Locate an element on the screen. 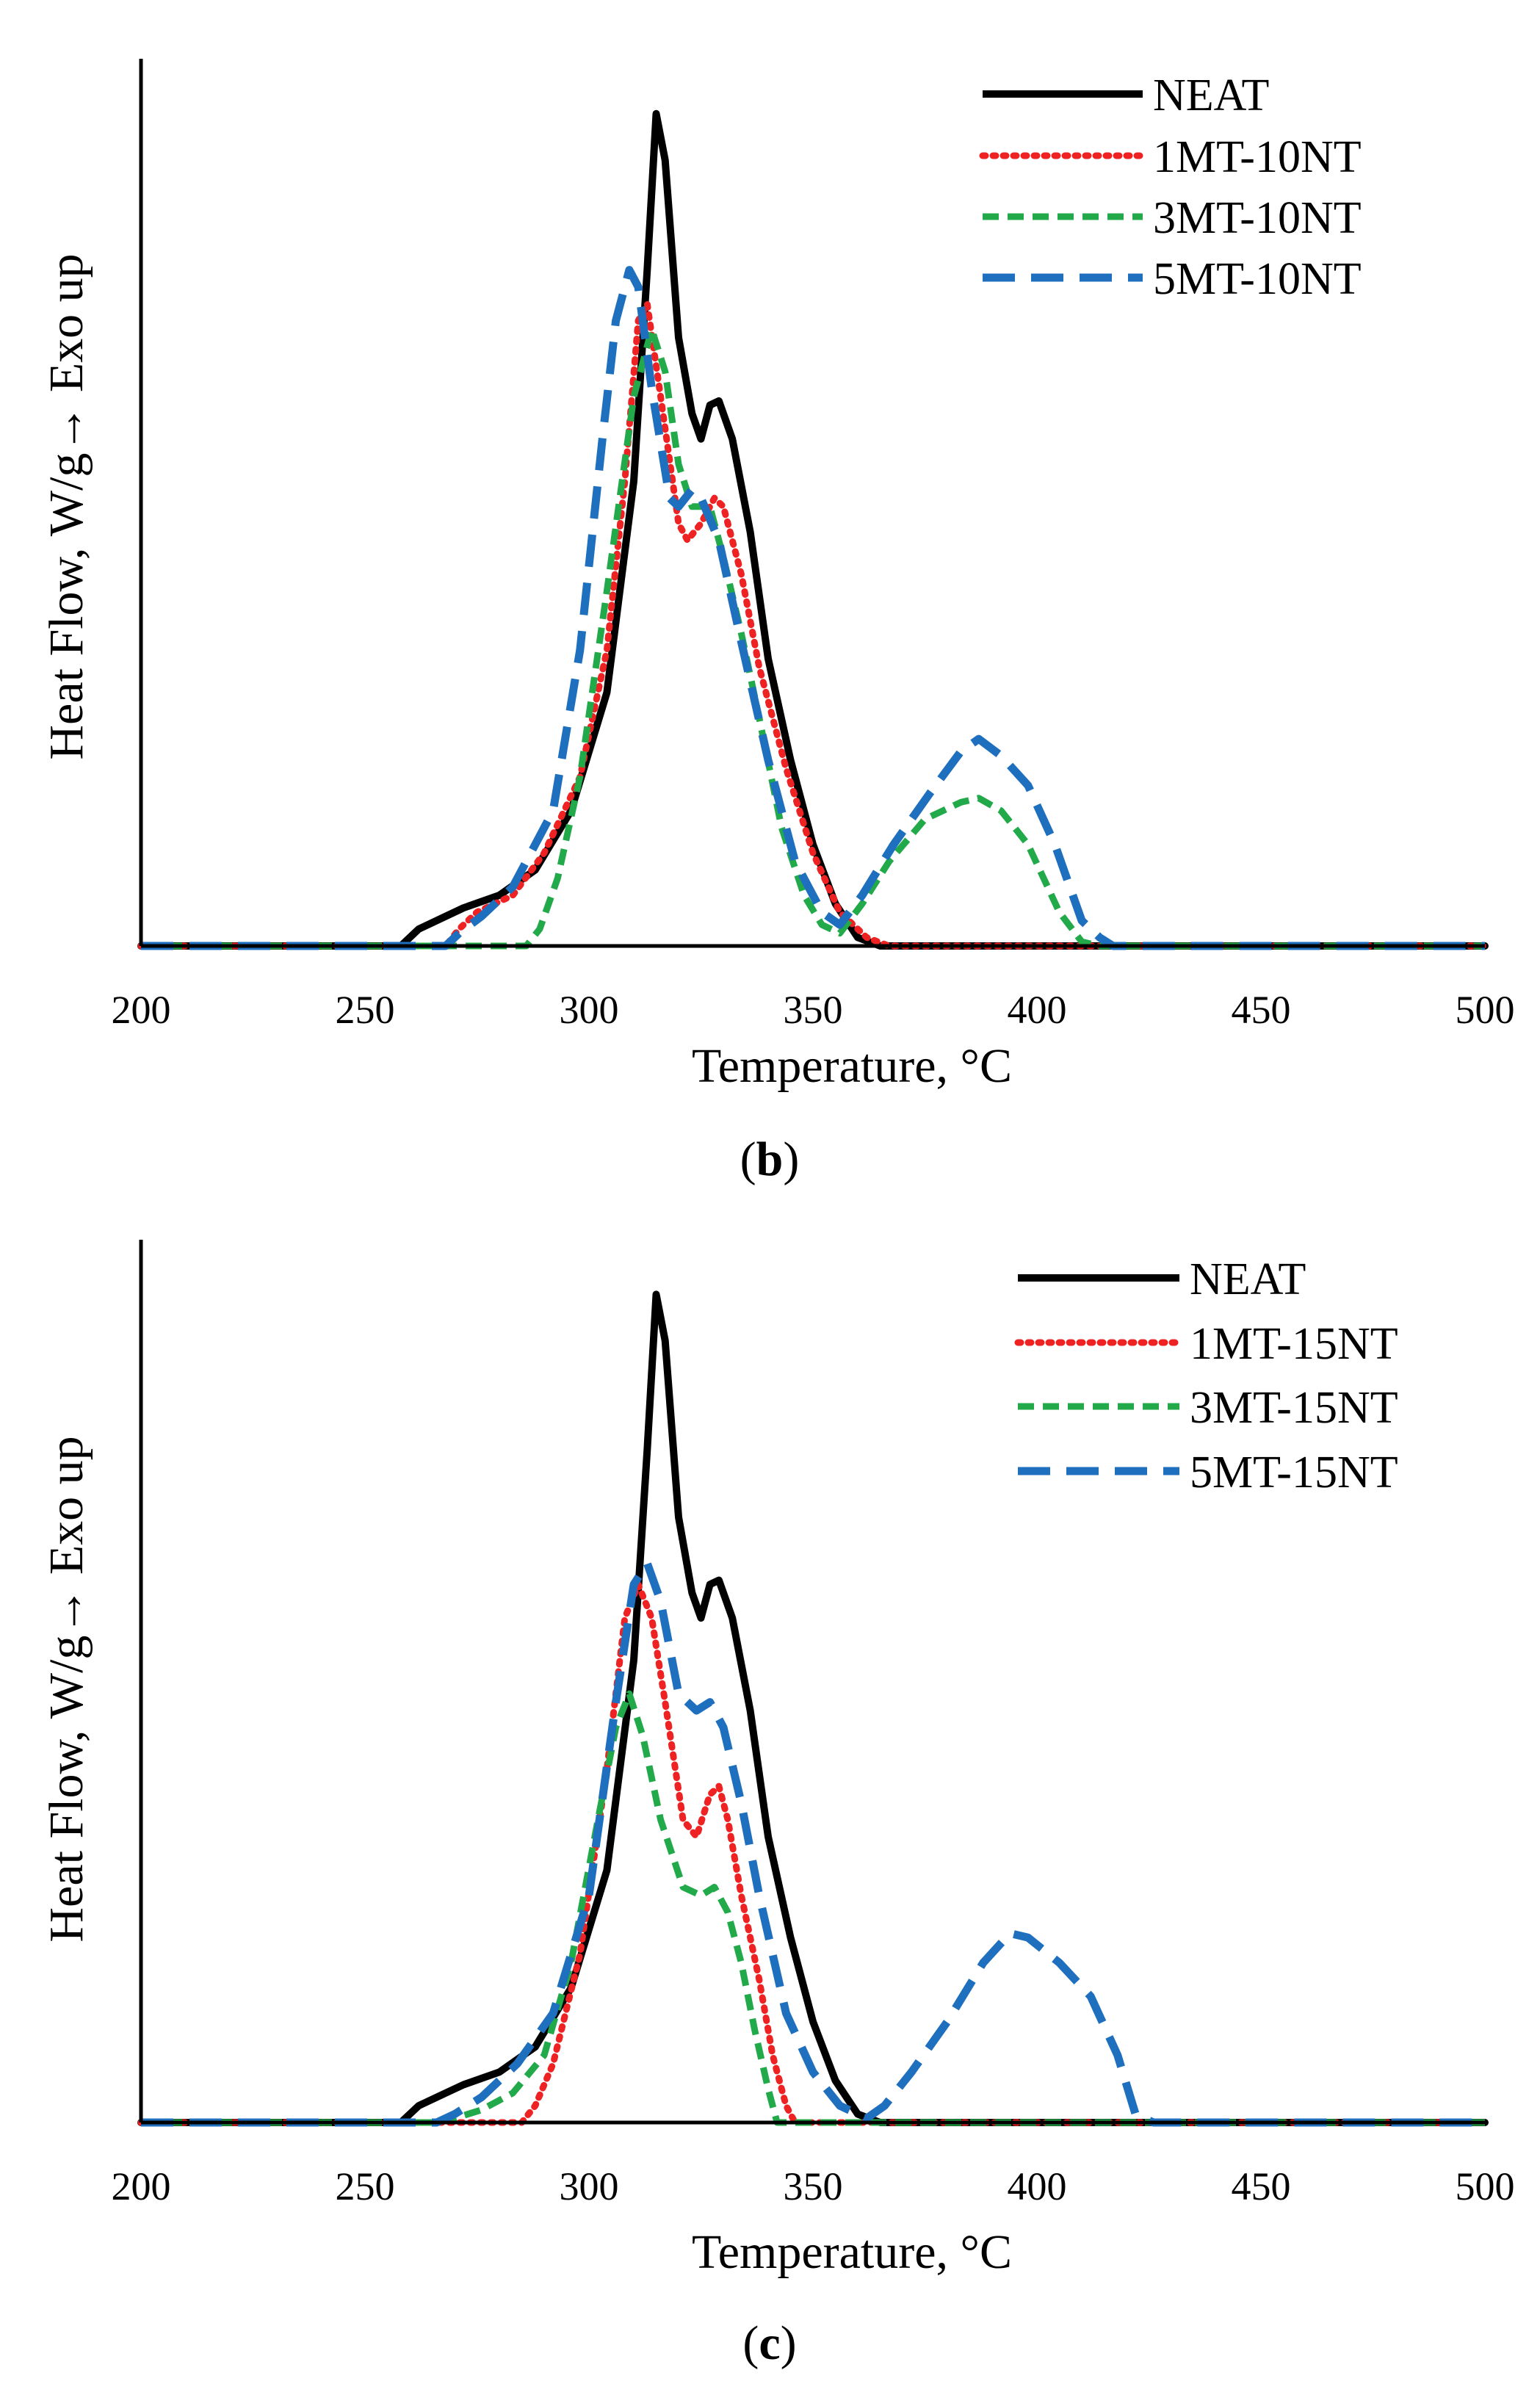  panel-label-c: (c) is located at coordinates (769, 2343).